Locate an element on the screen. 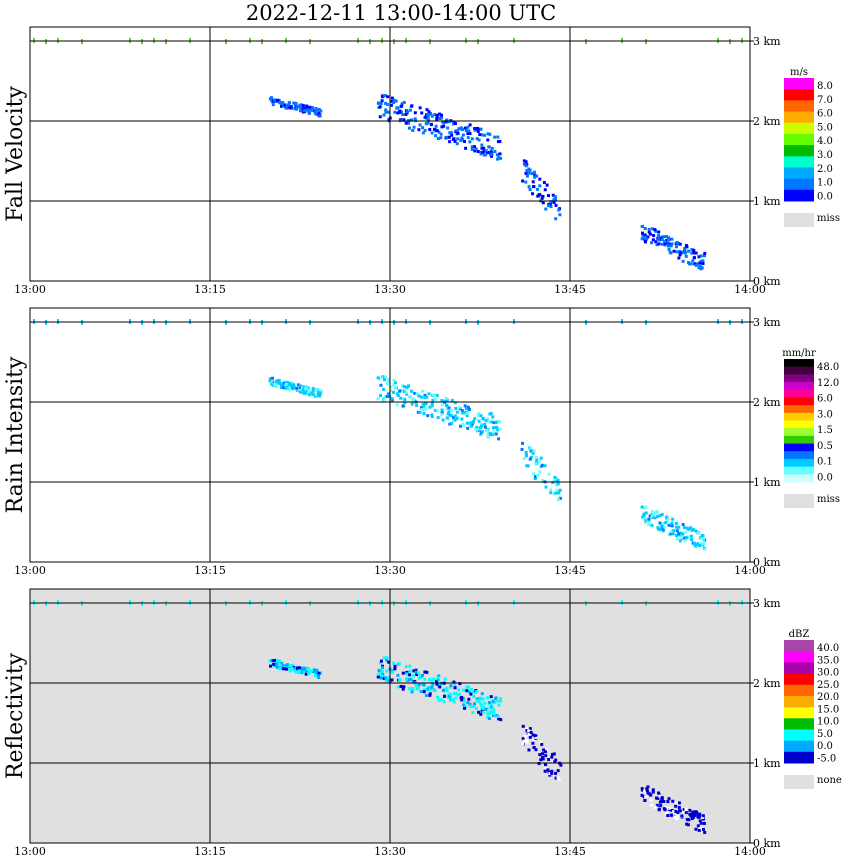 This screenshot has width=850, height=868. height-tick-label: 0 km is located at coordinates (767, 562).